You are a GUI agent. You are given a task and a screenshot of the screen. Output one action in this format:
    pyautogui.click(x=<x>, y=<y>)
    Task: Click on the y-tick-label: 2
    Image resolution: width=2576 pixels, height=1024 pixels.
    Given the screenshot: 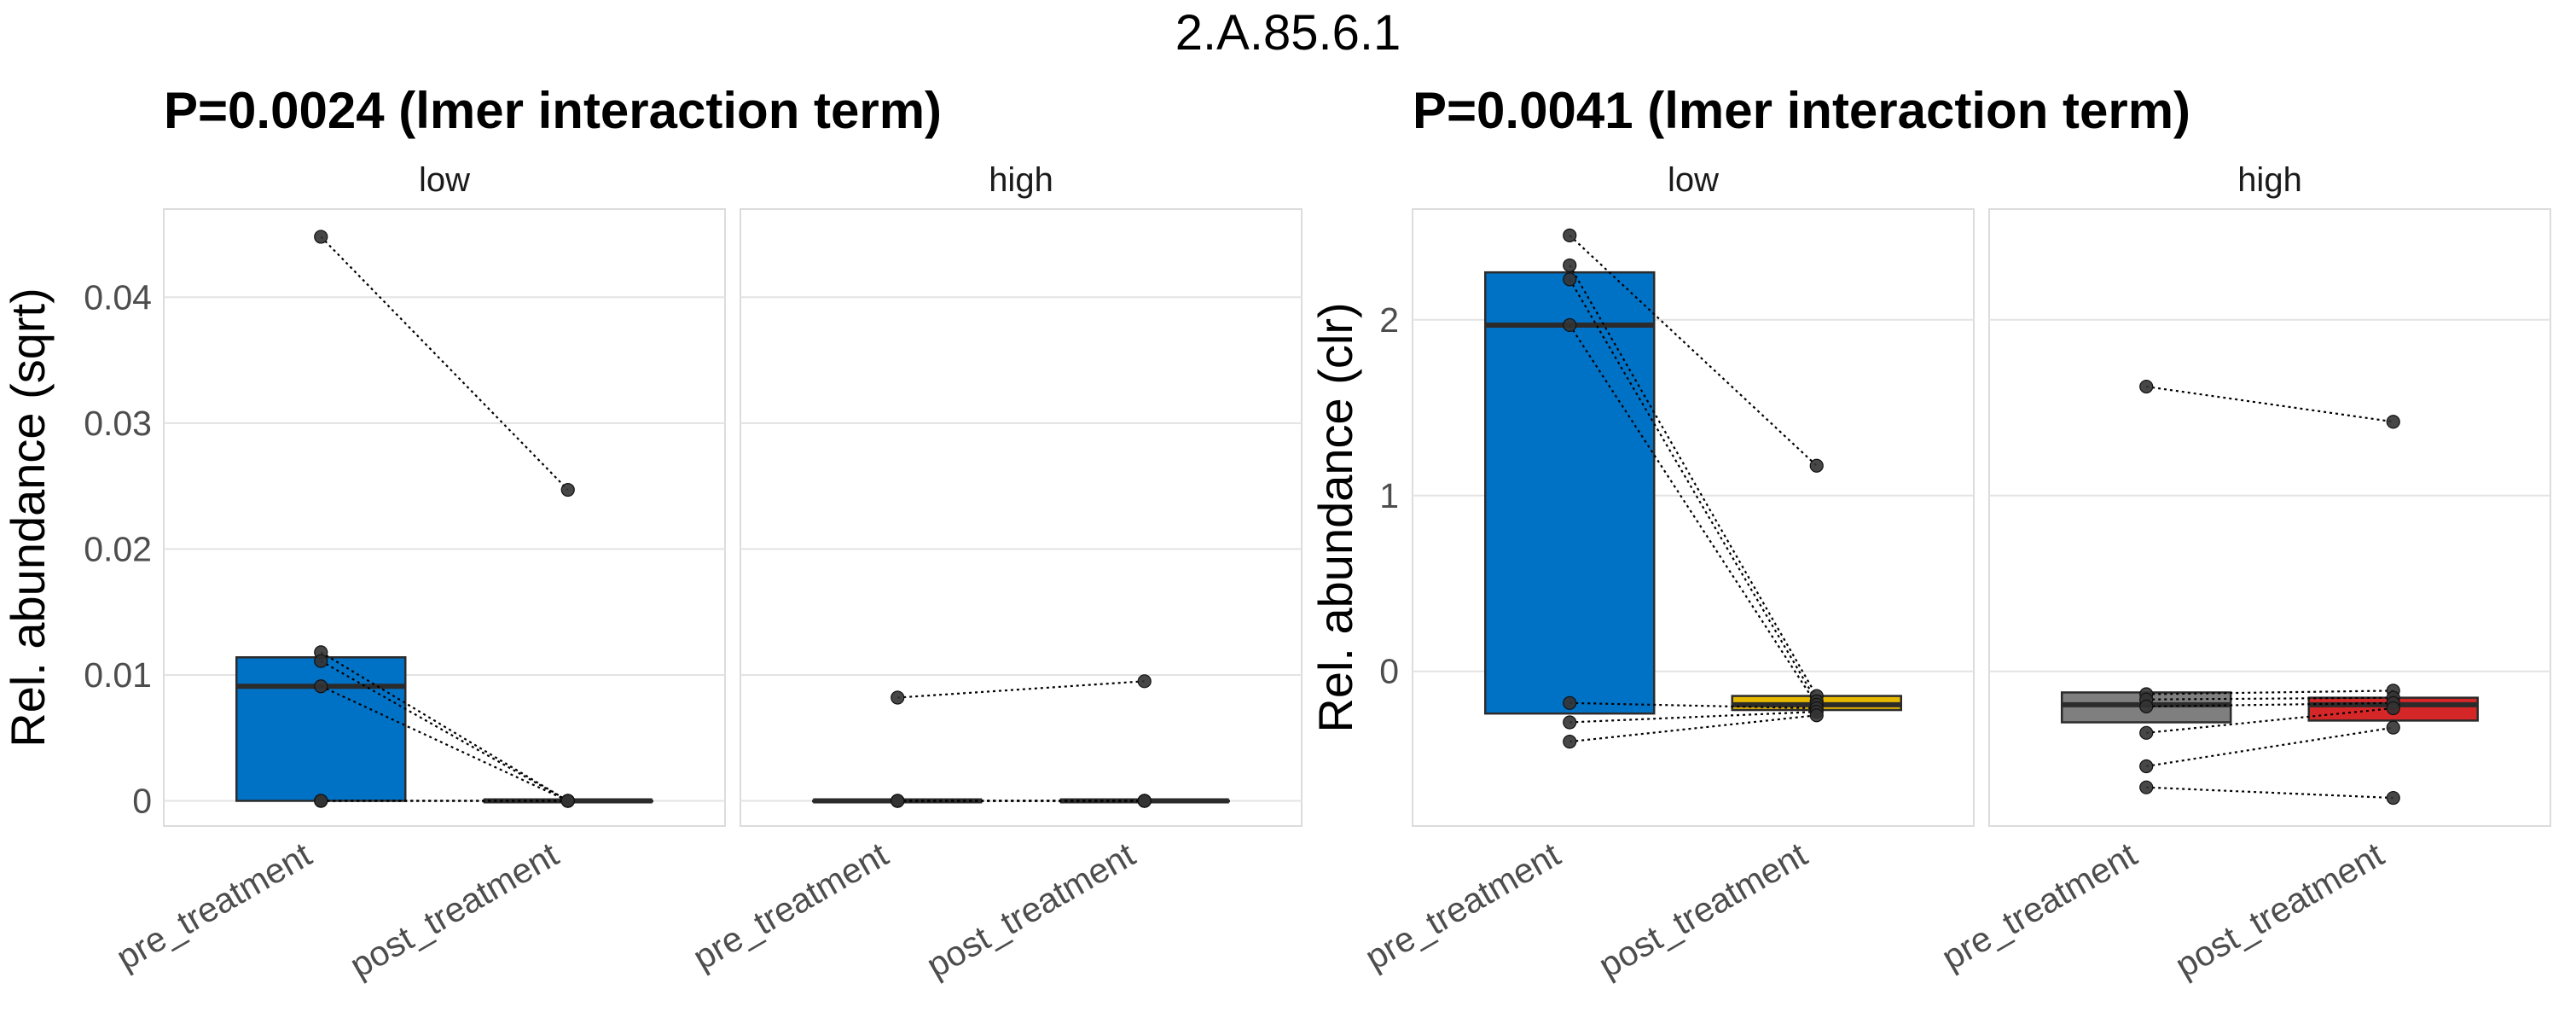 What is the action you would take?
    pyautogui.click(x=1389, y=320)
    